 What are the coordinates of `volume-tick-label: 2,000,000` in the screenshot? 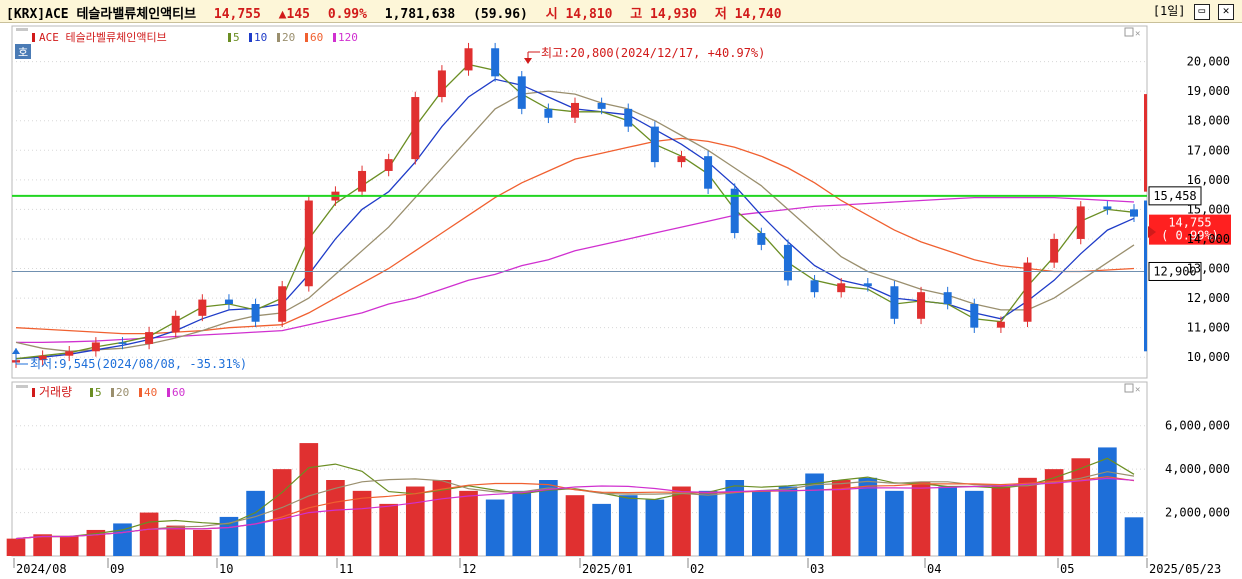 It's located at (1197, 513).